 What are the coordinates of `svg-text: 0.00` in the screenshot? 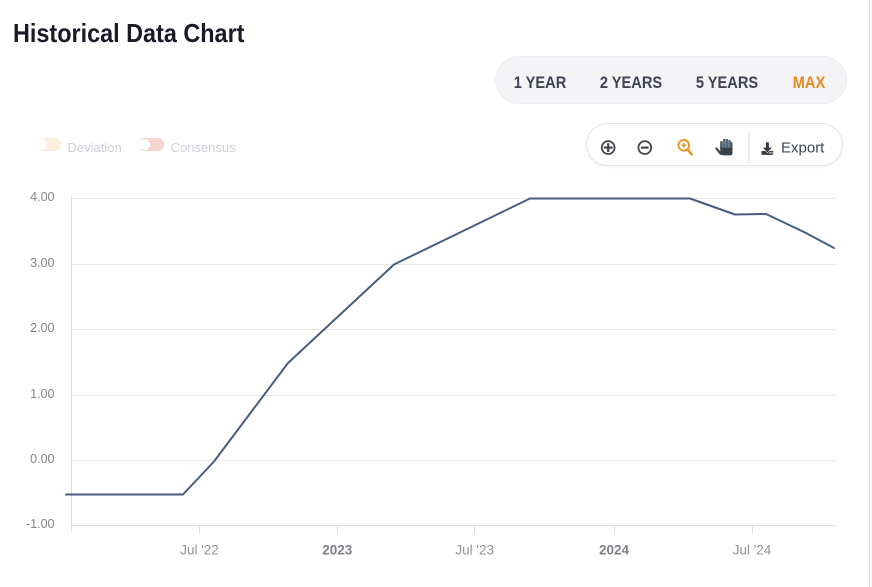 It's located at (42, 459).